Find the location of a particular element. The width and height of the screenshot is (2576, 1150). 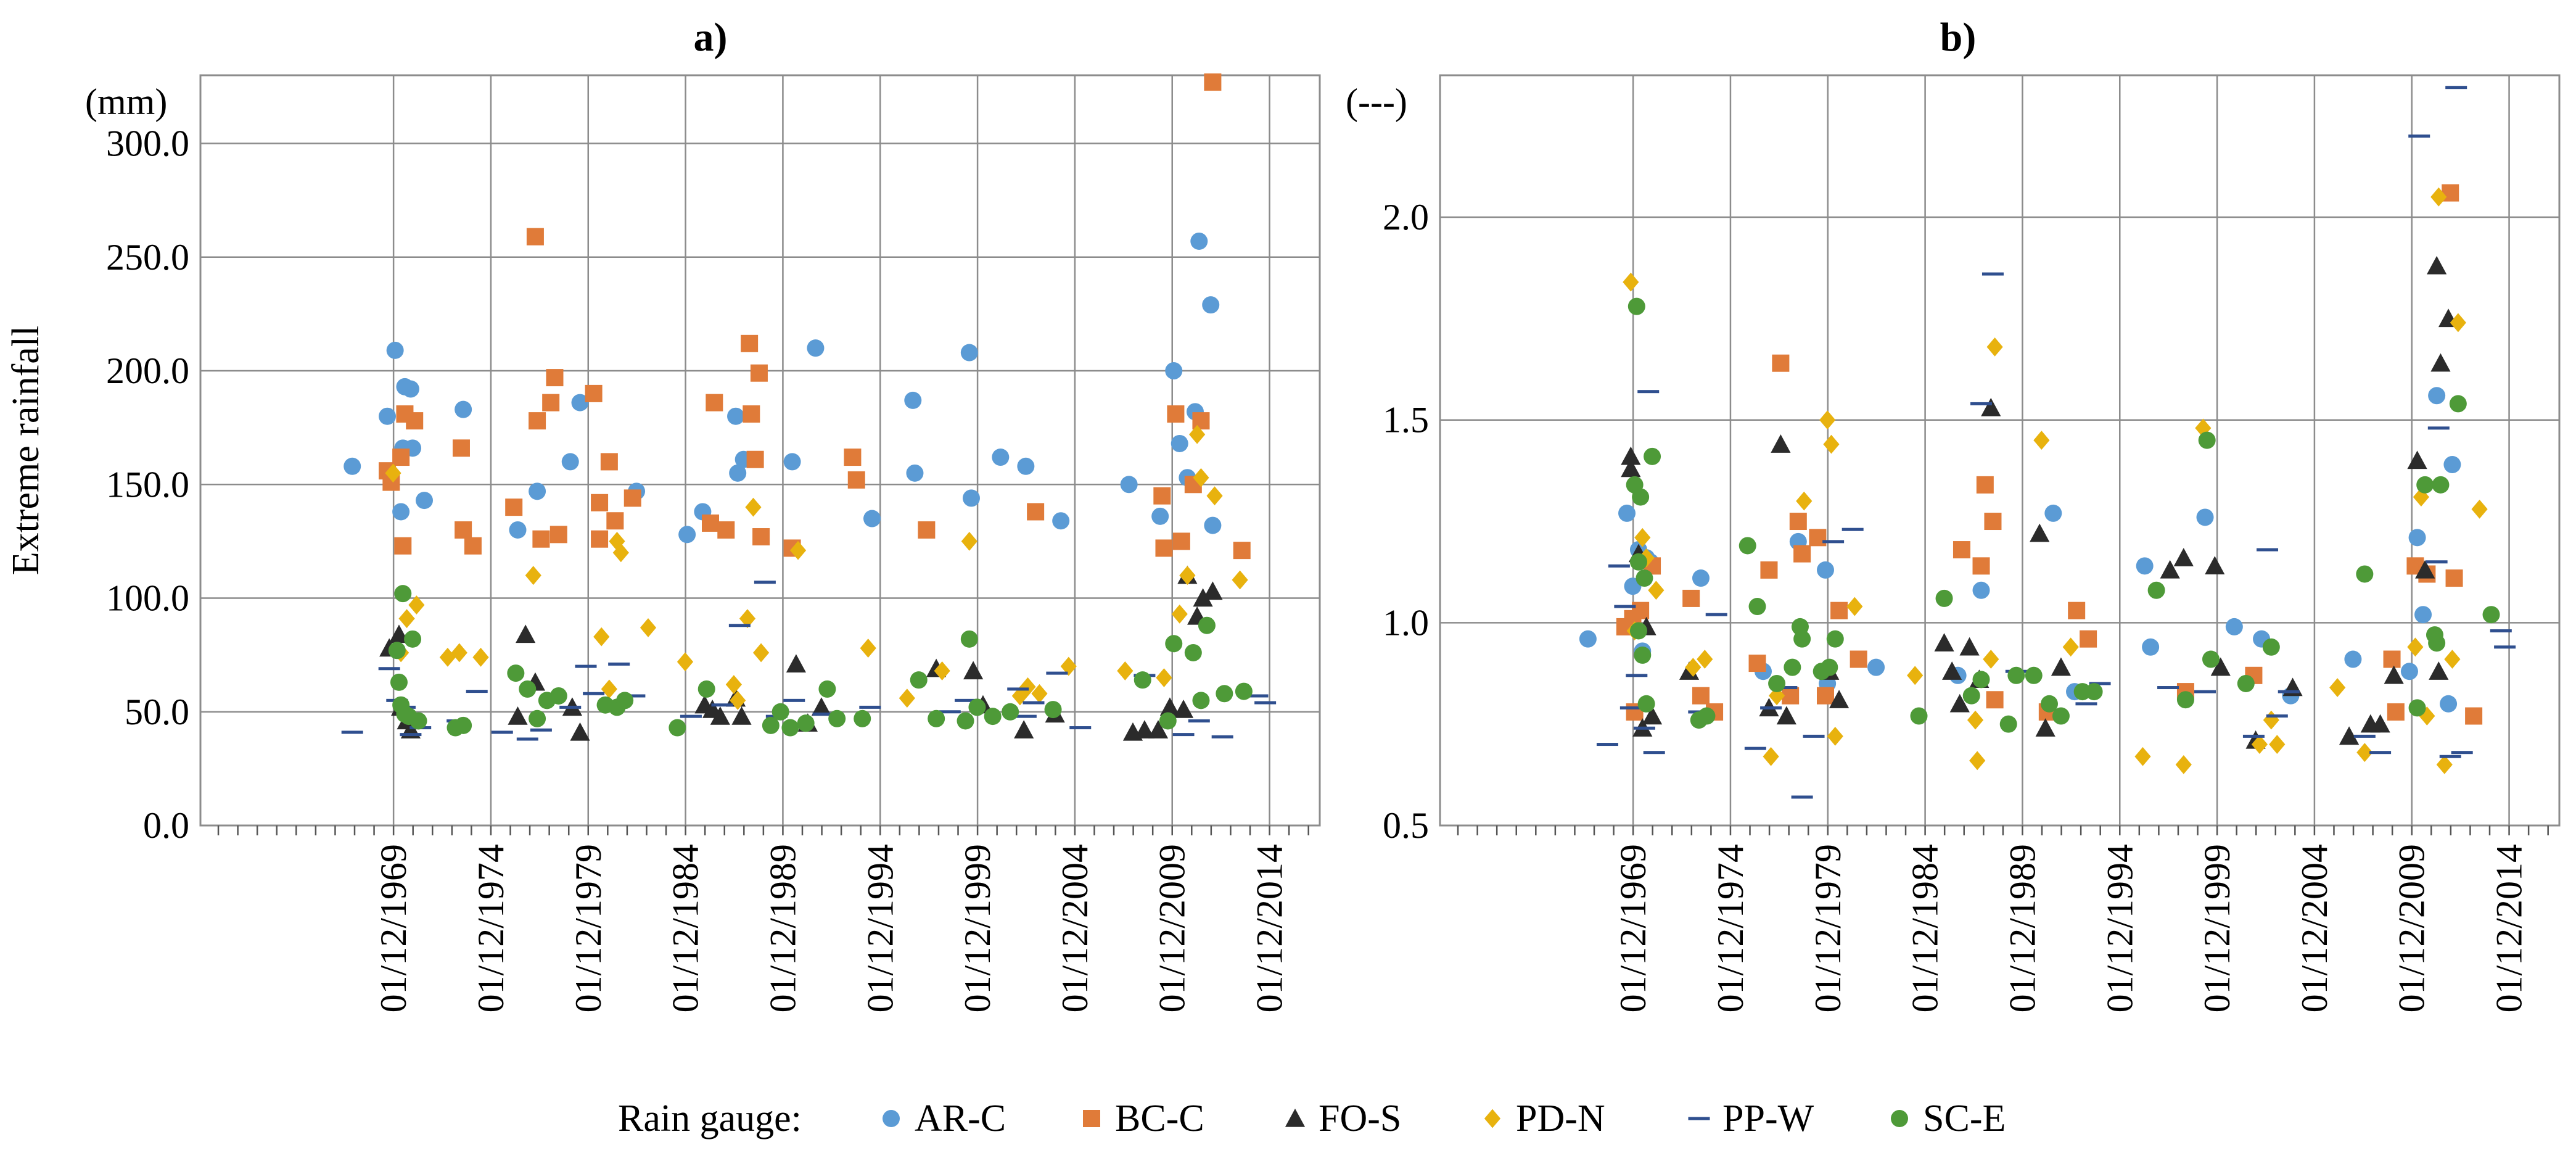

y-tick-label: 150.0 is located at coordinates (147, 484).